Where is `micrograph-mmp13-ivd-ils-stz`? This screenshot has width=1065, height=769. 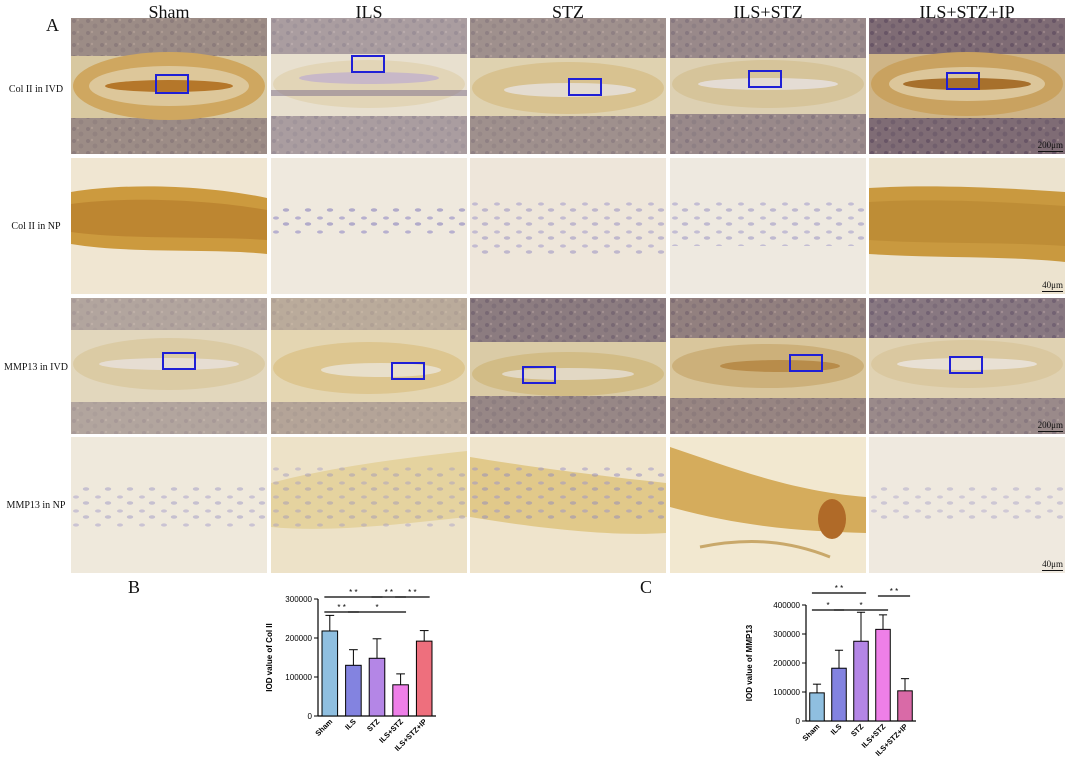
micrograph-mmp13-ivd-ils-stz is located at coordinates (768, 366).